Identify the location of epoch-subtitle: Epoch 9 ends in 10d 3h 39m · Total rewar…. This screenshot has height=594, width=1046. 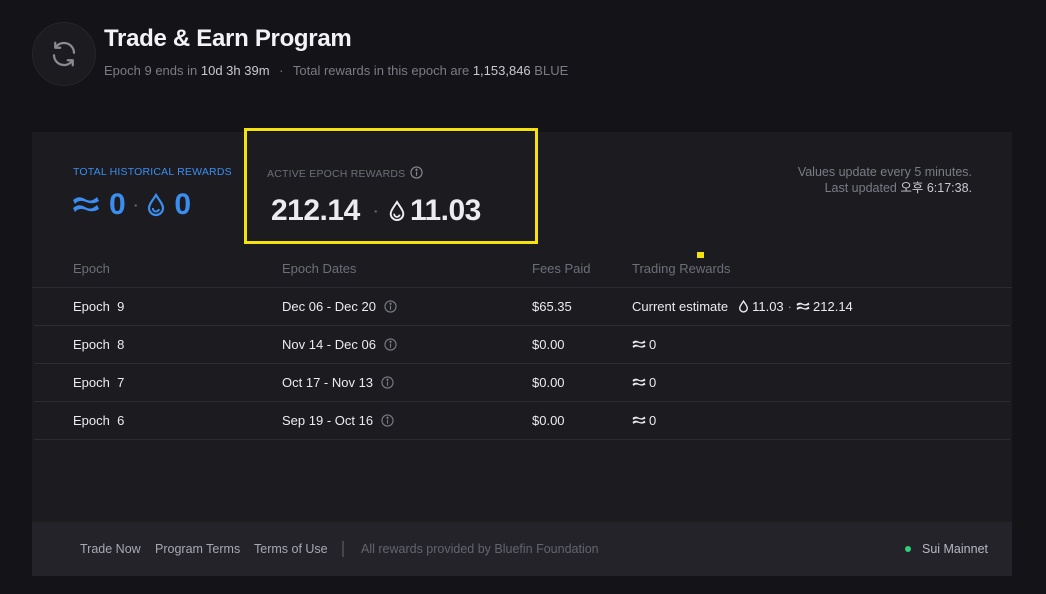
(336, 70).